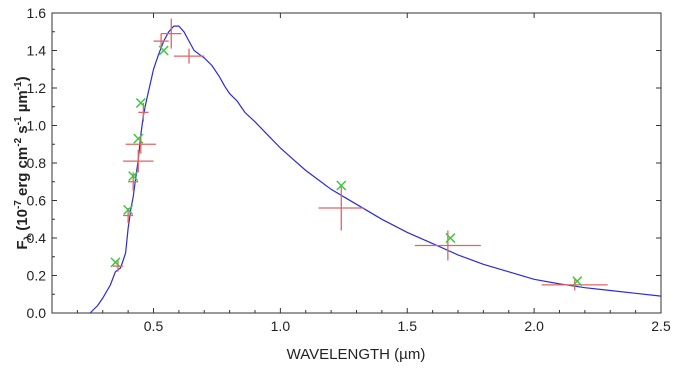 The height and width of the screenshot is (369, 699). What do you see at coordinates (18, 141) in the screenshot?
I see `y-axis-title-exp2: -2` at bounding box center [18, 141].